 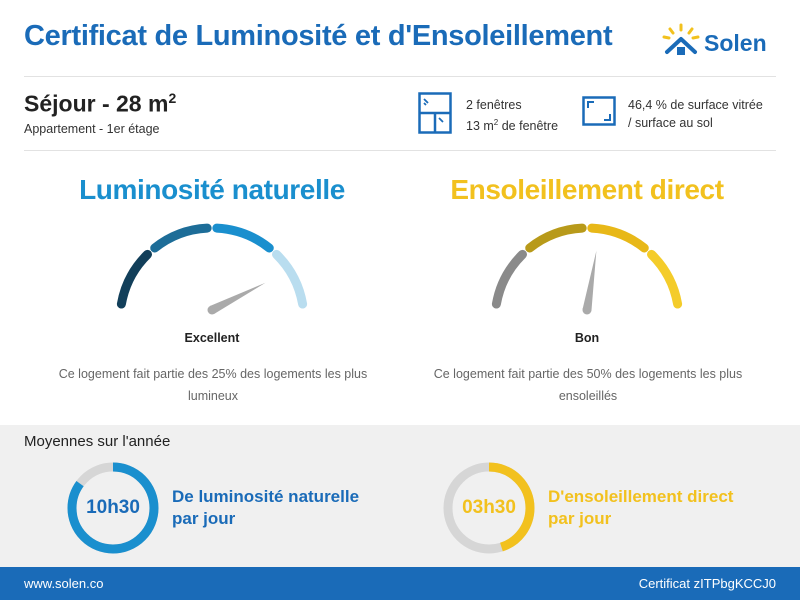 I want to click on solen-logo: Solen, so click(x=720, y=42).